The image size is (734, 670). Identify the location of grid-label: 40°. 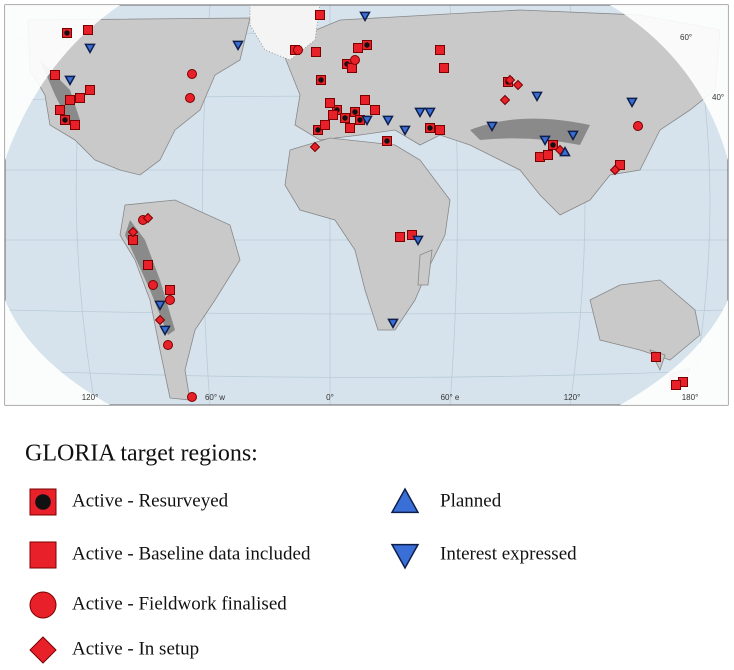
(718, 97).